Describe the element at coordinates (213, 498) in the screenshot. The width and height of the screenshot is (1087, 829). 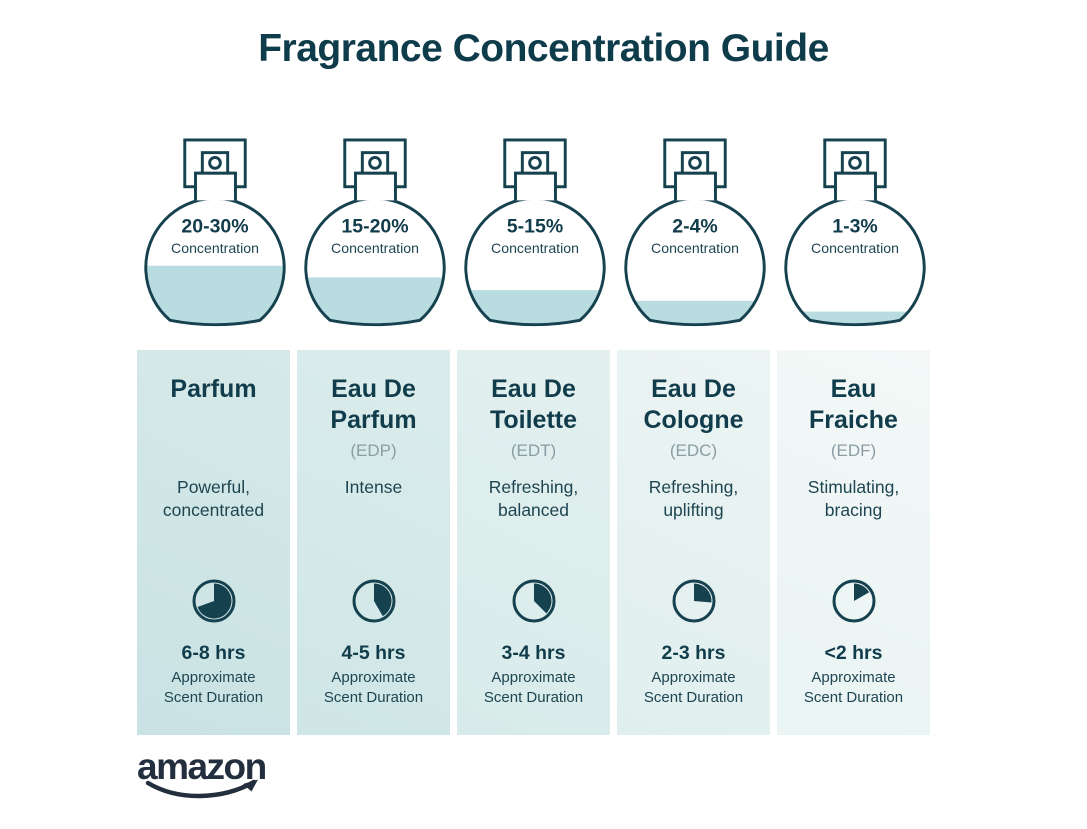
I see `fragrance-description: Powerful, concentrated` at that location.